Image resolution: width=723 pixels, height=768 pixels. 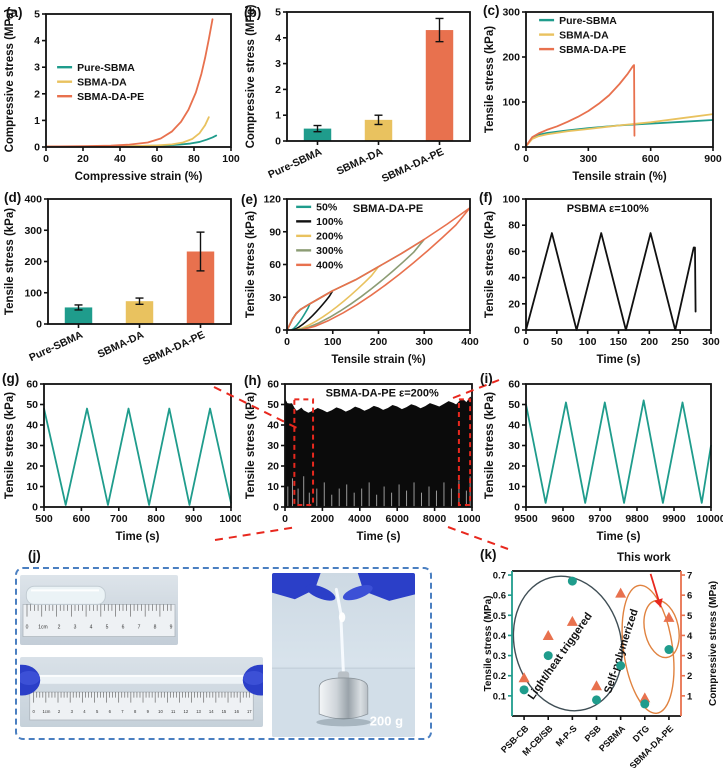 What do you see at coordinates (13, 197) in the screenshot?
I see `panel-d-label: (d)` at bounding box center [13, 197].